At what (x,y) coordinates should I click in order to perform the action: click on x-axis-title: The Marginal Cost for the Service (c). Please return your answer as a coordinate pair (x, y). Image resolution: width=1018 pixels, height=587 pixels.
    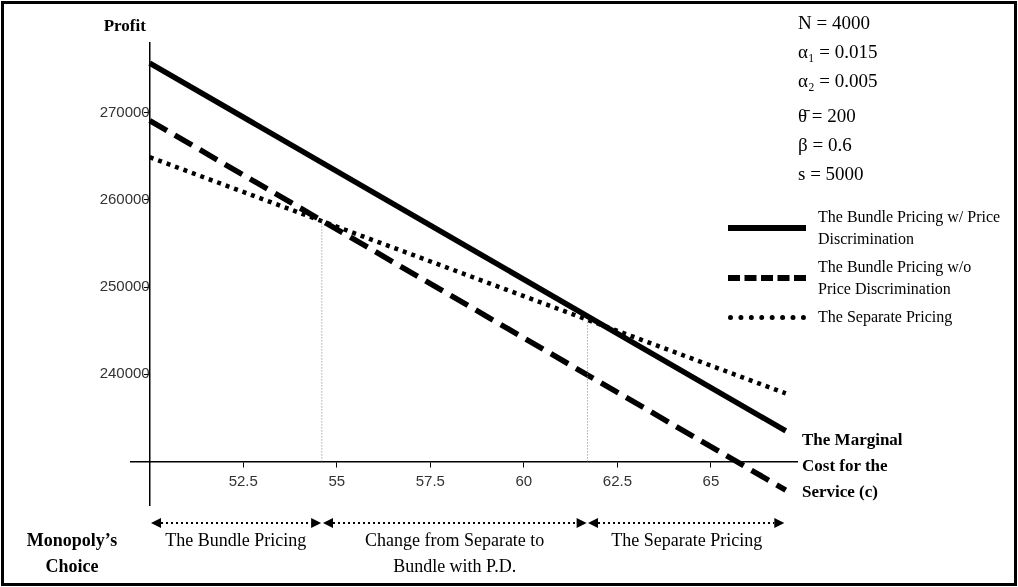
    Looking at the image, I should click on (853, 466).